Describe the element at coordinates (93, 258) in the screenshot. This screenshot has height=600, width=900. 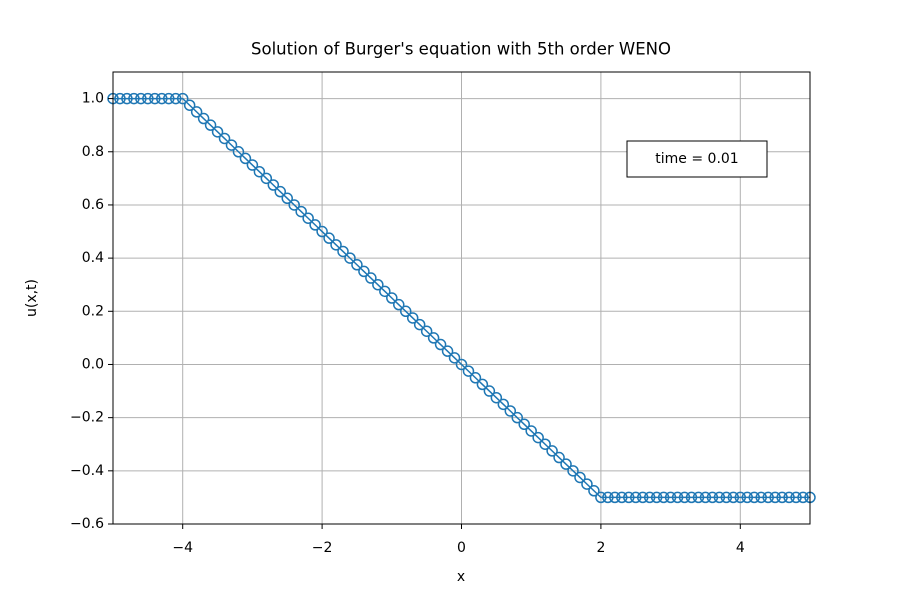
I see `y-tick-label: 0.4` at that location.